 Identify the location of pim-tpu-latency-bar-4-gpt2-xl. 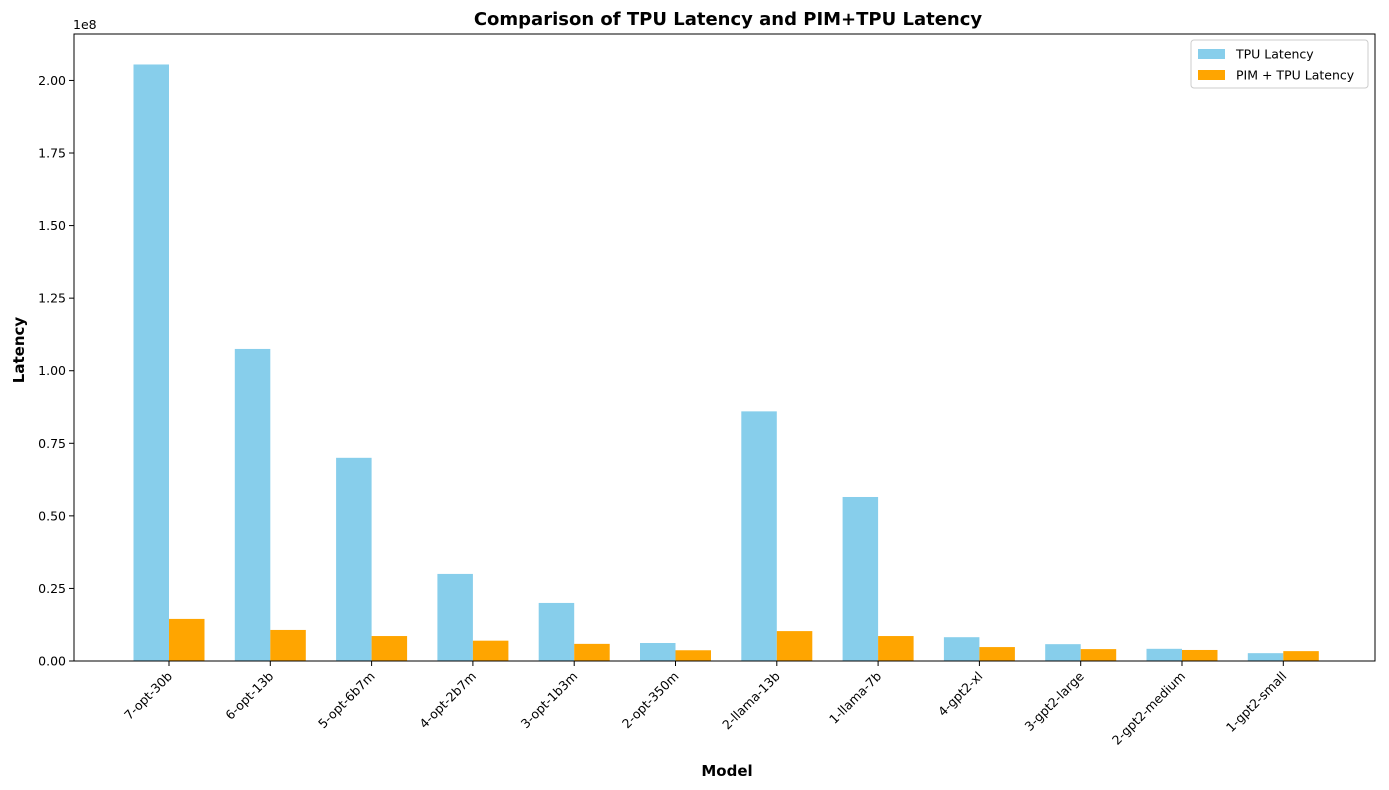
(997, 654).